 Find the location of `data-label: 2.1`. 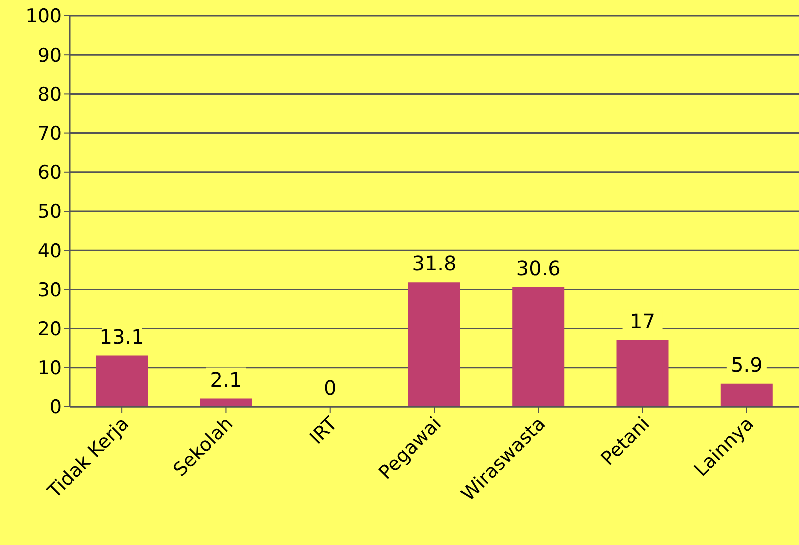

data-label: 2.1 is located at coordinates (226, 380).